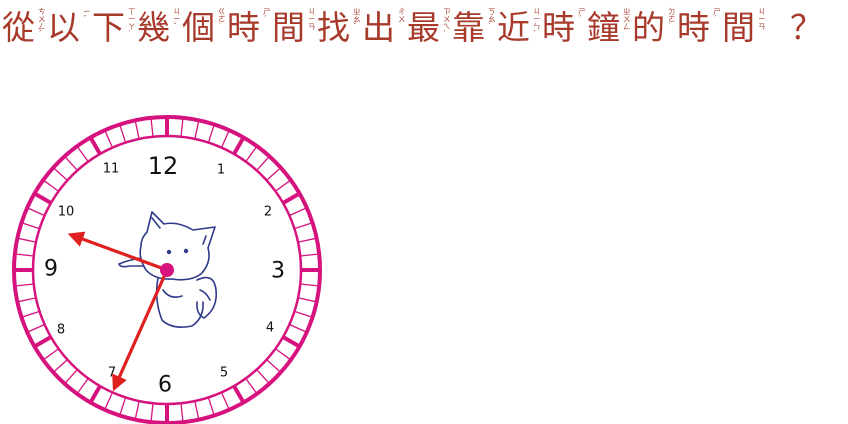  Describe the element at coordinates (132, 11) in the screenshot. I see `zhuyin-symbol: ㄒ` at that location.